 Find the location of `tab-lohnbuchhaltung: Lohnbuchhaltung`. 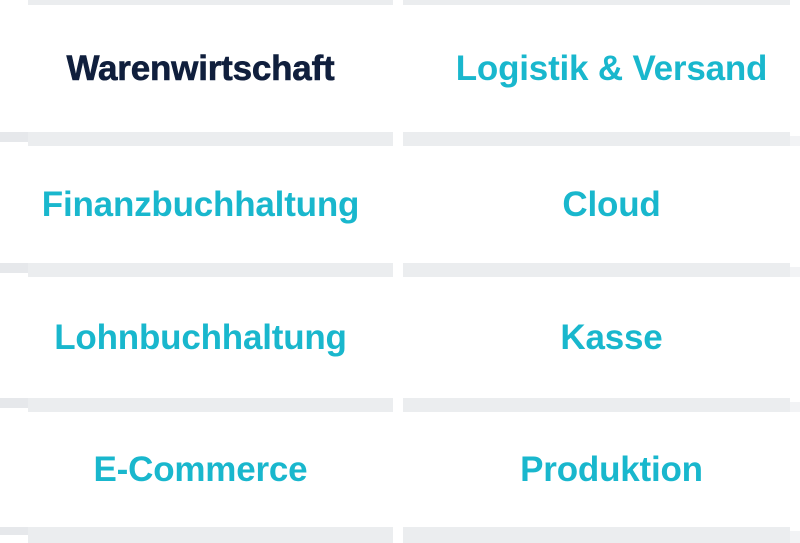

tab-lohnbuchhaltung: Lohnbuchhaltung is located at coordinates (196, 337).